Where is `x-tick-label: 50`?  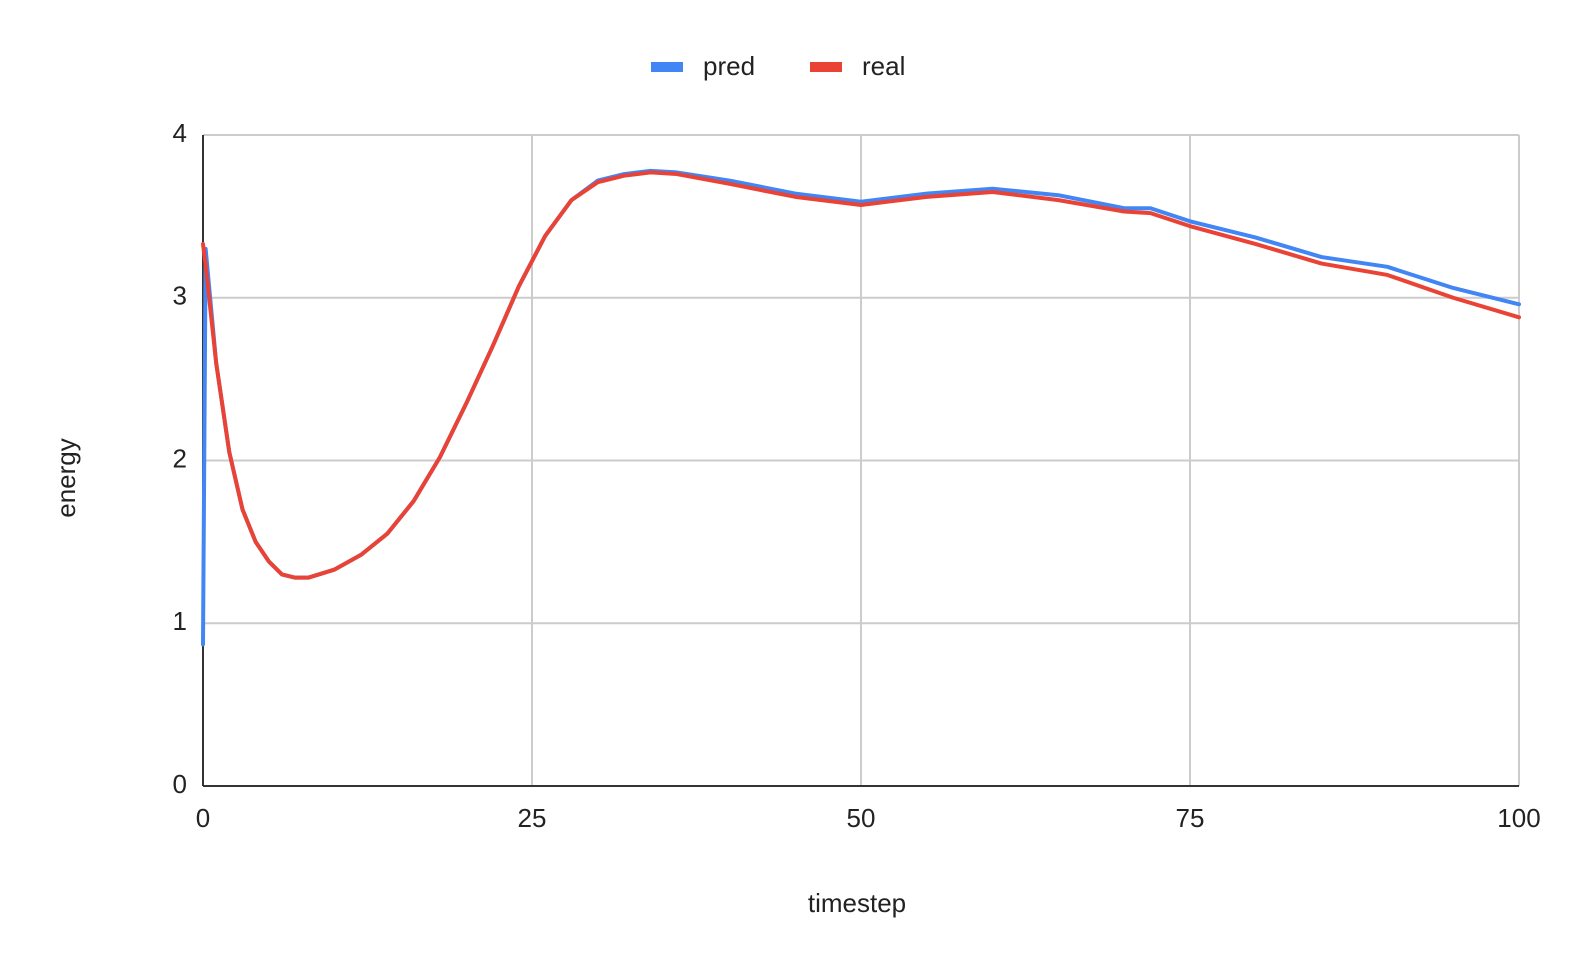
x-tick-label: 50 is located at coordinates (861, 818).